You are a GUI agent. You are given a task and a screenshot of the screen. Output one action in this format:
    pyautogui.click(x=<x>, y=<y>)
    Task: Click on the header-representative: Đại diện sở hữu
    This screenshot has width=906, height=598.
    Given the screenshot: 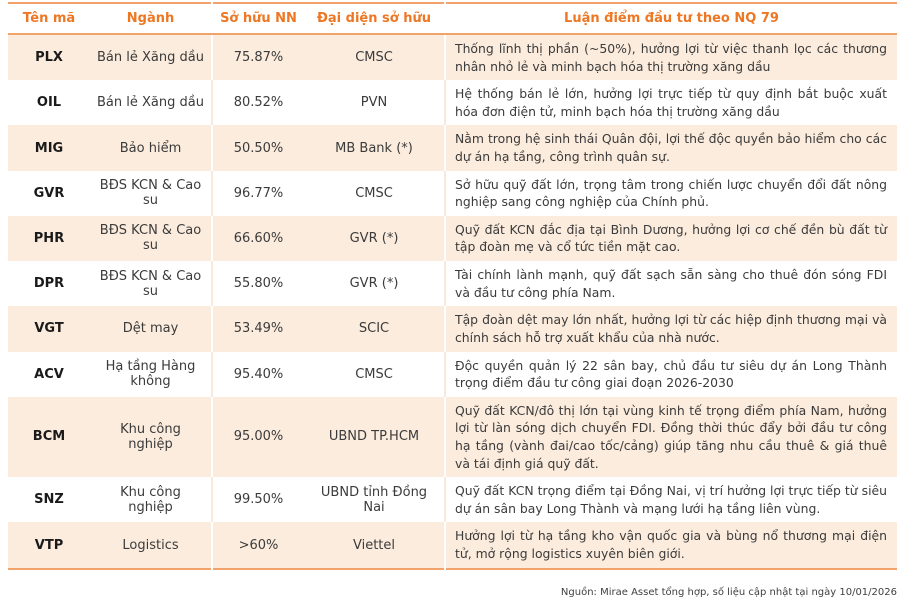 What is the action you would take?
    pyautogui.click(x=374, y=19)
    